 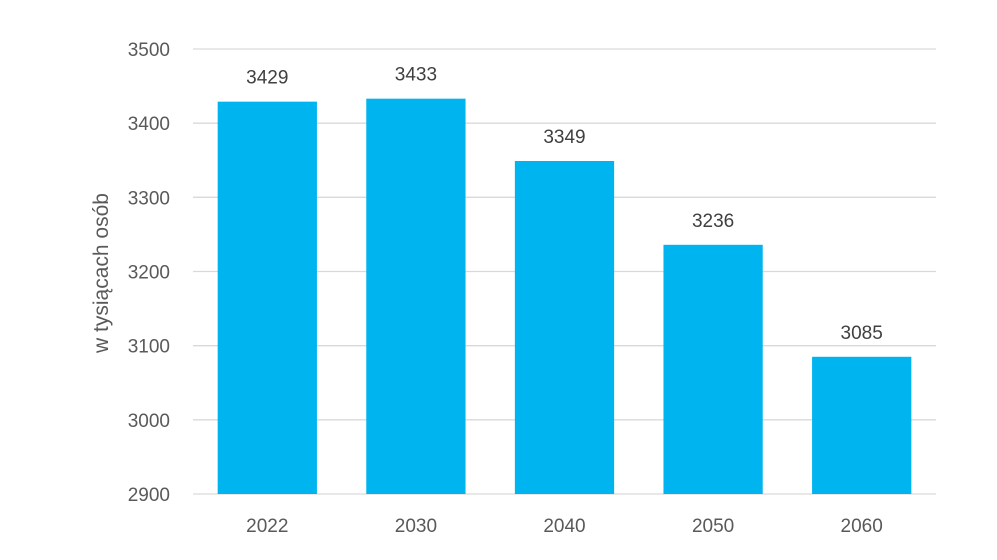 What do you see at coordinates (267, 78) in the screenshot?
I see `data-label: 3429` at bounding box center [267, 78].